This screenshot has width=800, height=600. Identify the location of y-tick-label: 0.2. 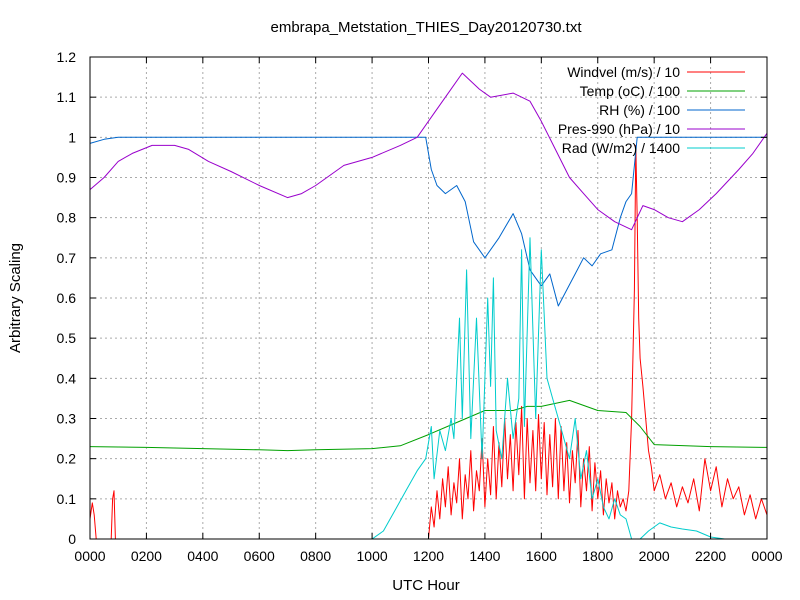
(67, 459).